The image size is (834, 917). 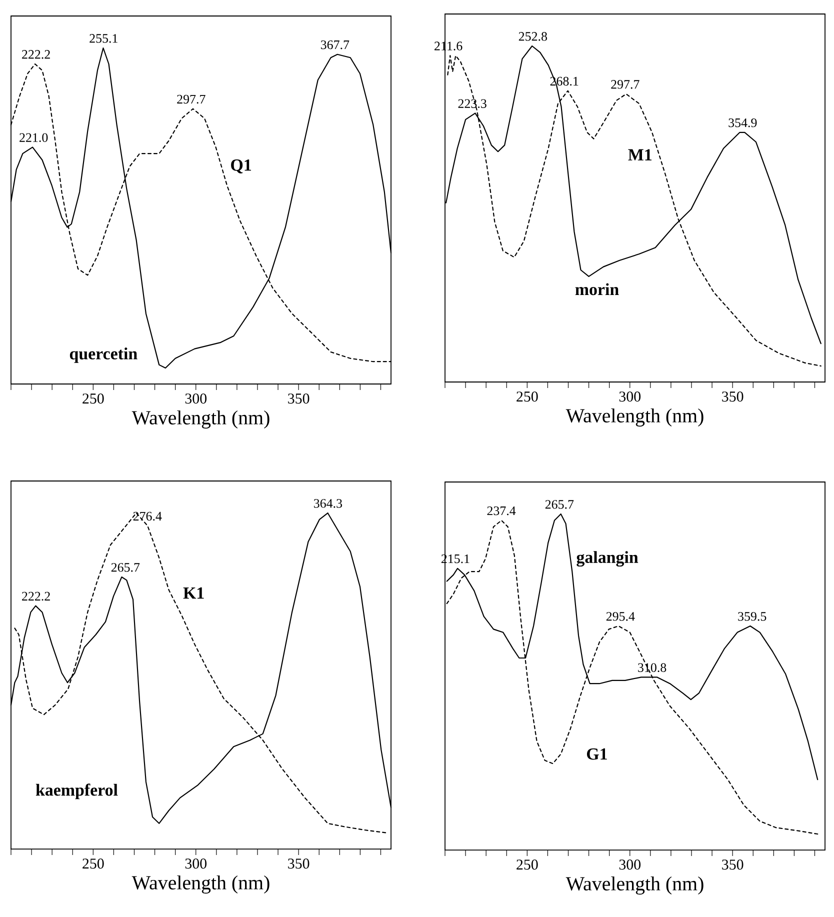 What do you see at coordinates (472, 103) in the screenshot?
I see `annotation: 223.3` at bounding box center [472, 103].